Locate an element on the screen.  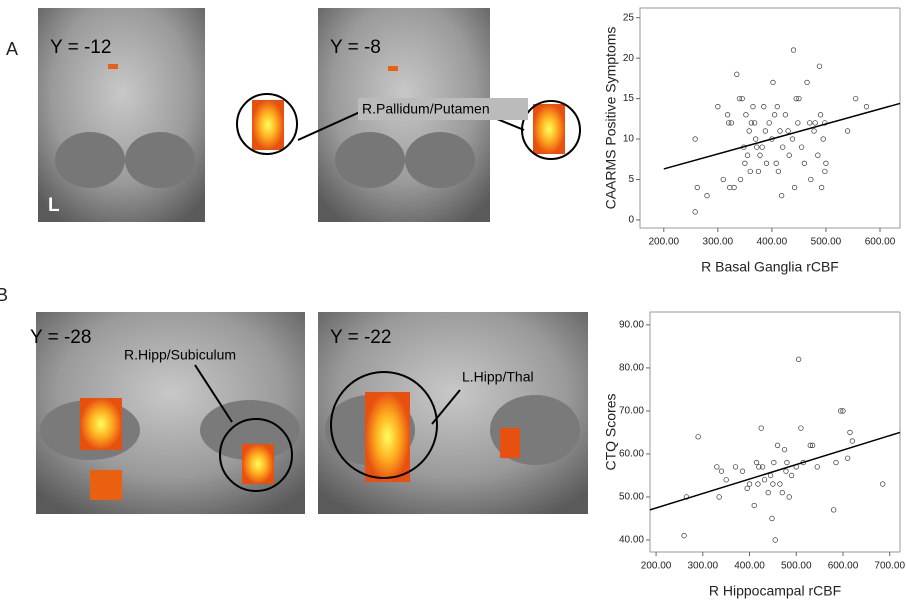
slice-label: Y = -28 is located at coordinates (60, 337).